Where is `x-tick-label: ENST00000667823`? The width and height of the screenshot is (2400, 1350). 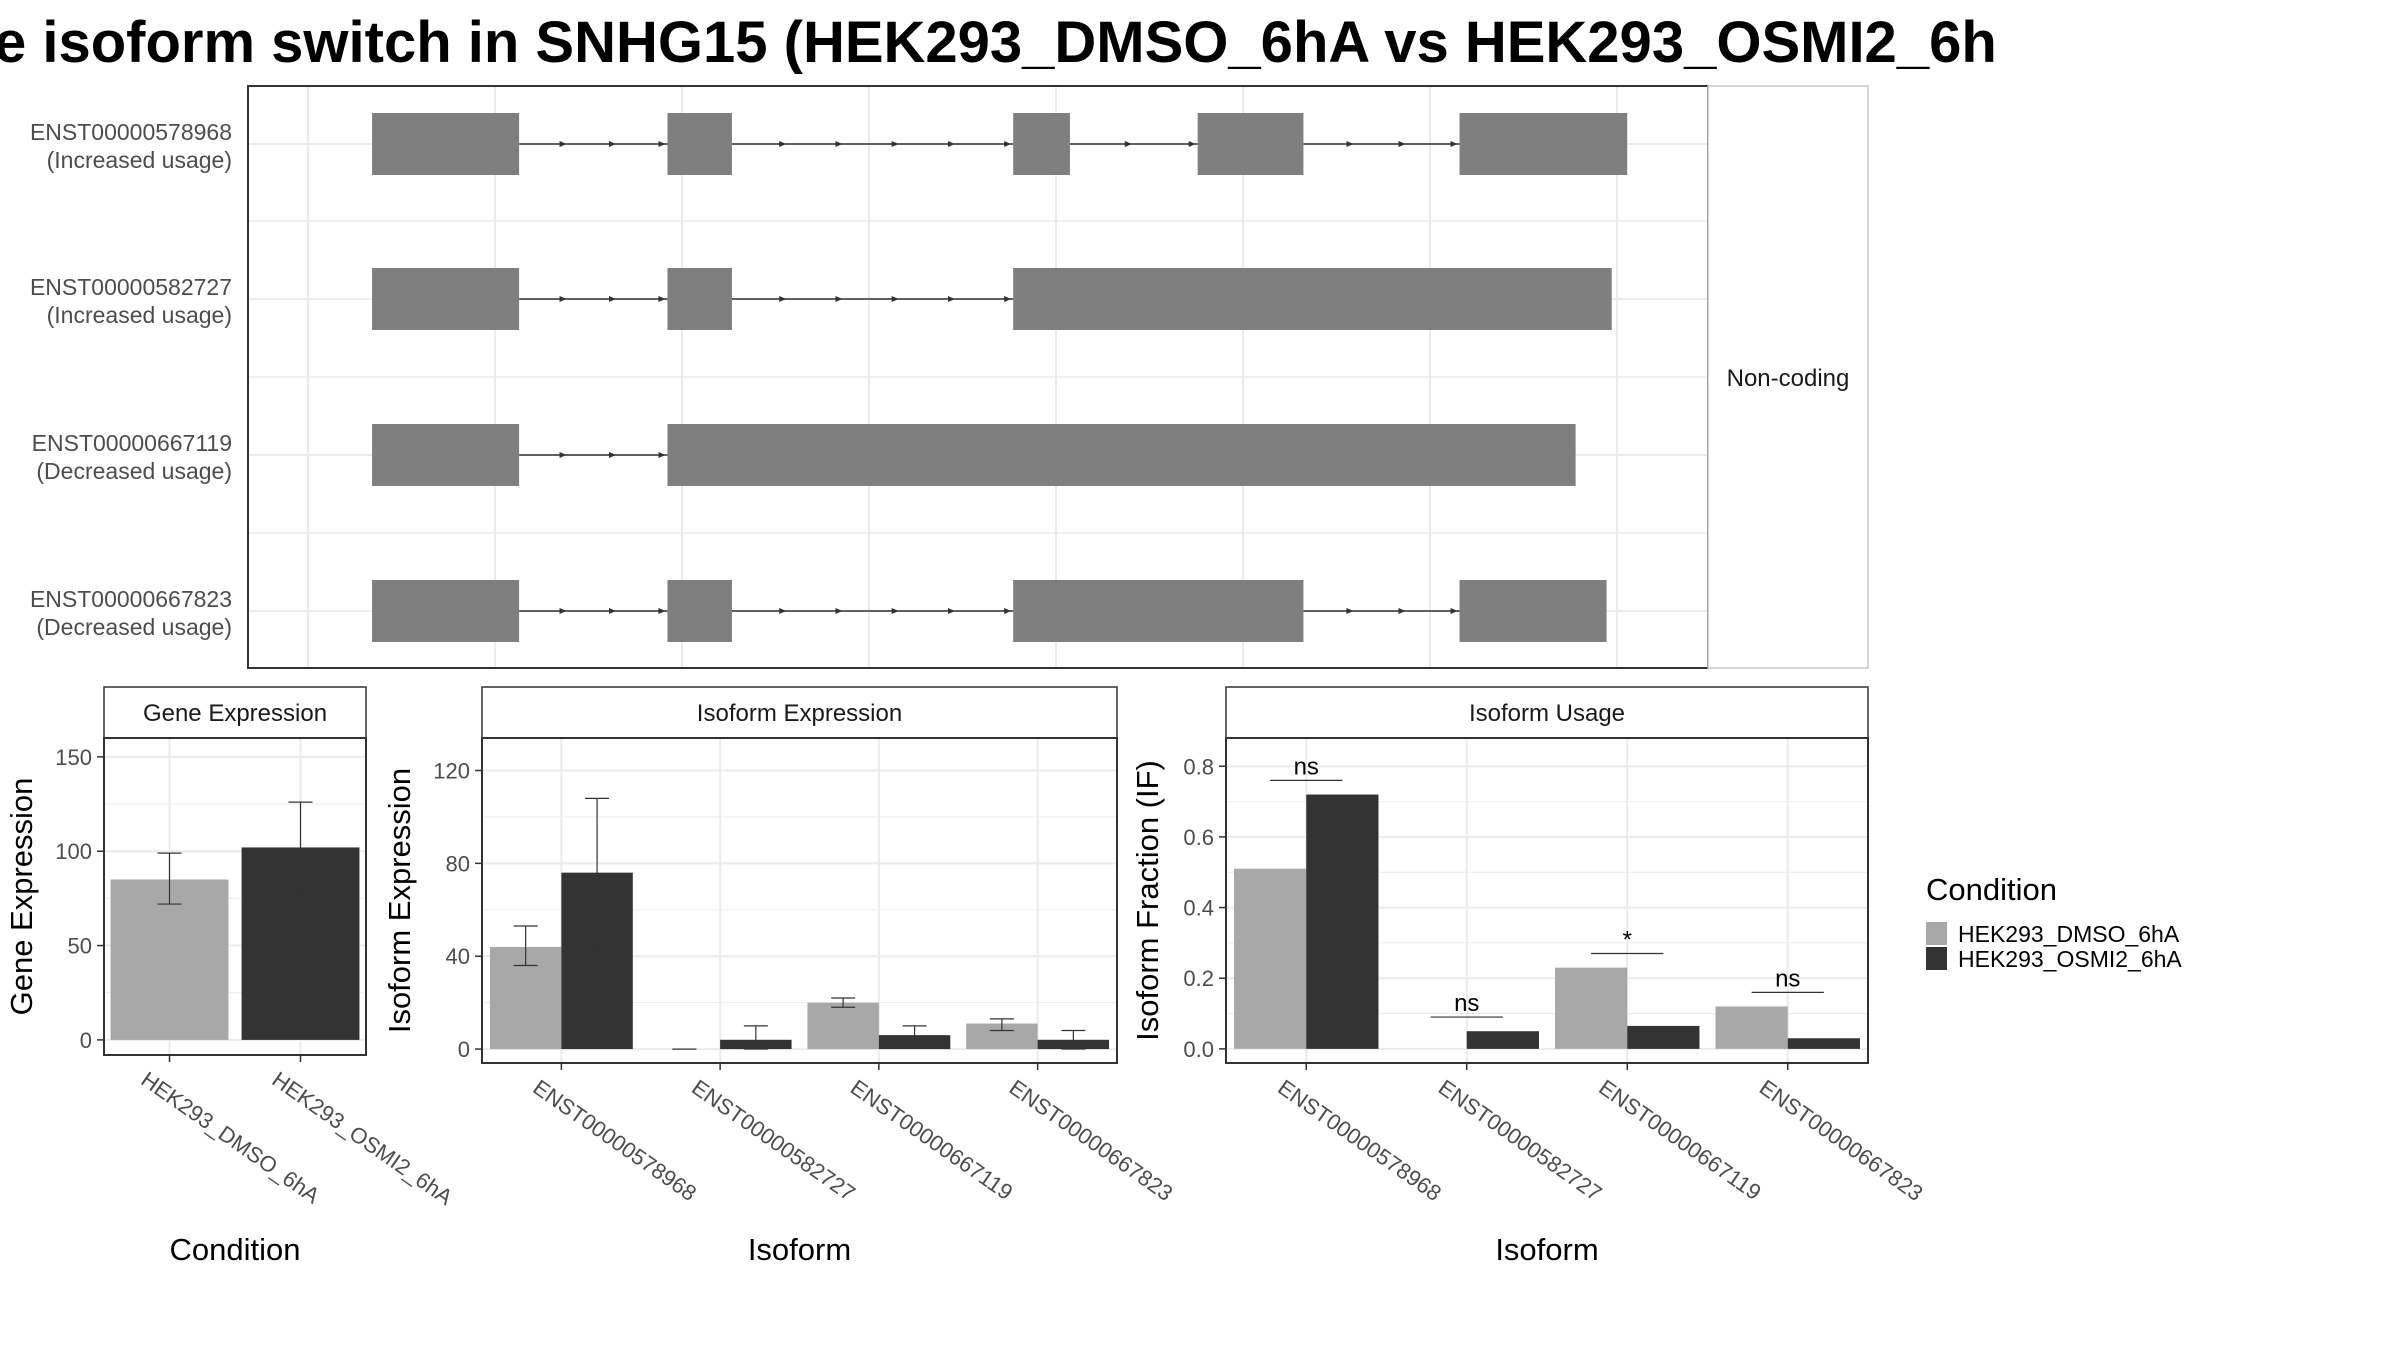 x-tick-label: ENST00000667823 is located at coordinates (1841, 1140).